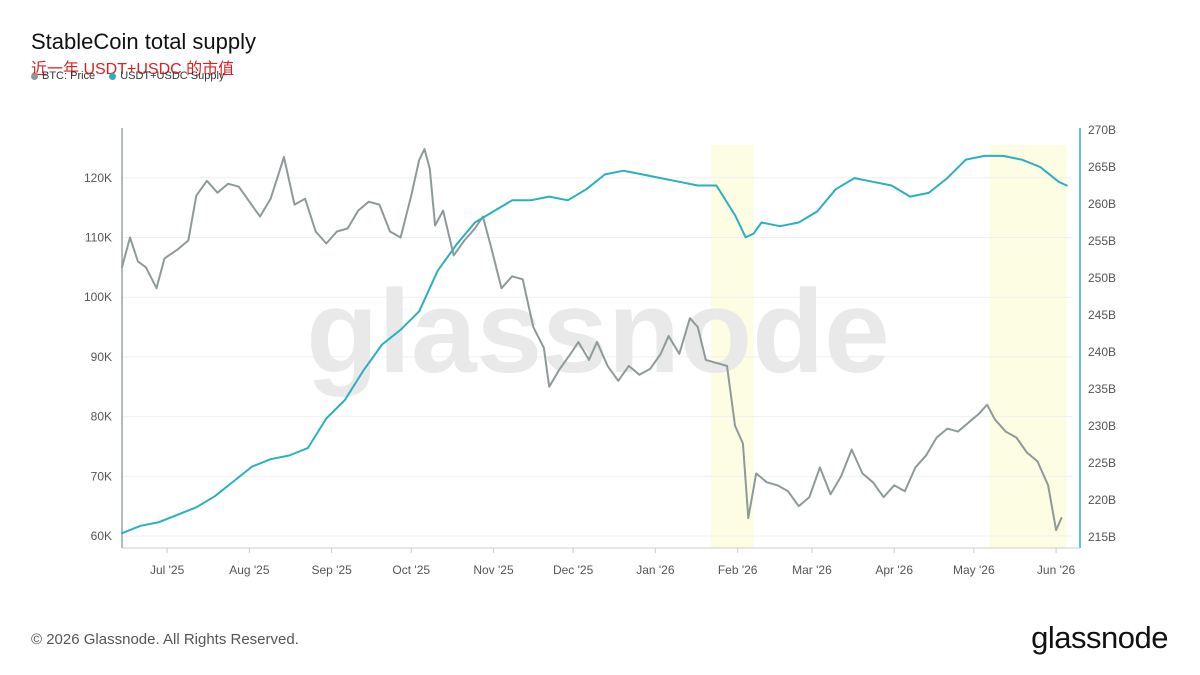  What do you see at coordinates (249, 570) in the screenshot?
I see `x-tick-label: Aug '25` at bounding box center [249, 570].